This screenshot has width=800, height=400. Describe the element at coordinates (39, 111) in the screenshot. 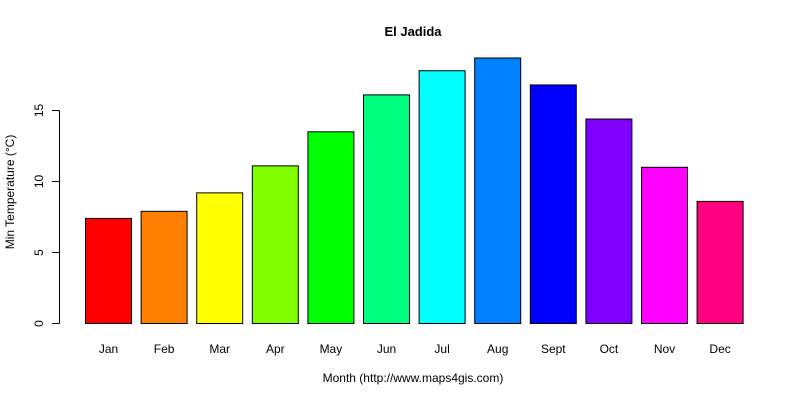

I see `y-tick-label: 15` at that location.